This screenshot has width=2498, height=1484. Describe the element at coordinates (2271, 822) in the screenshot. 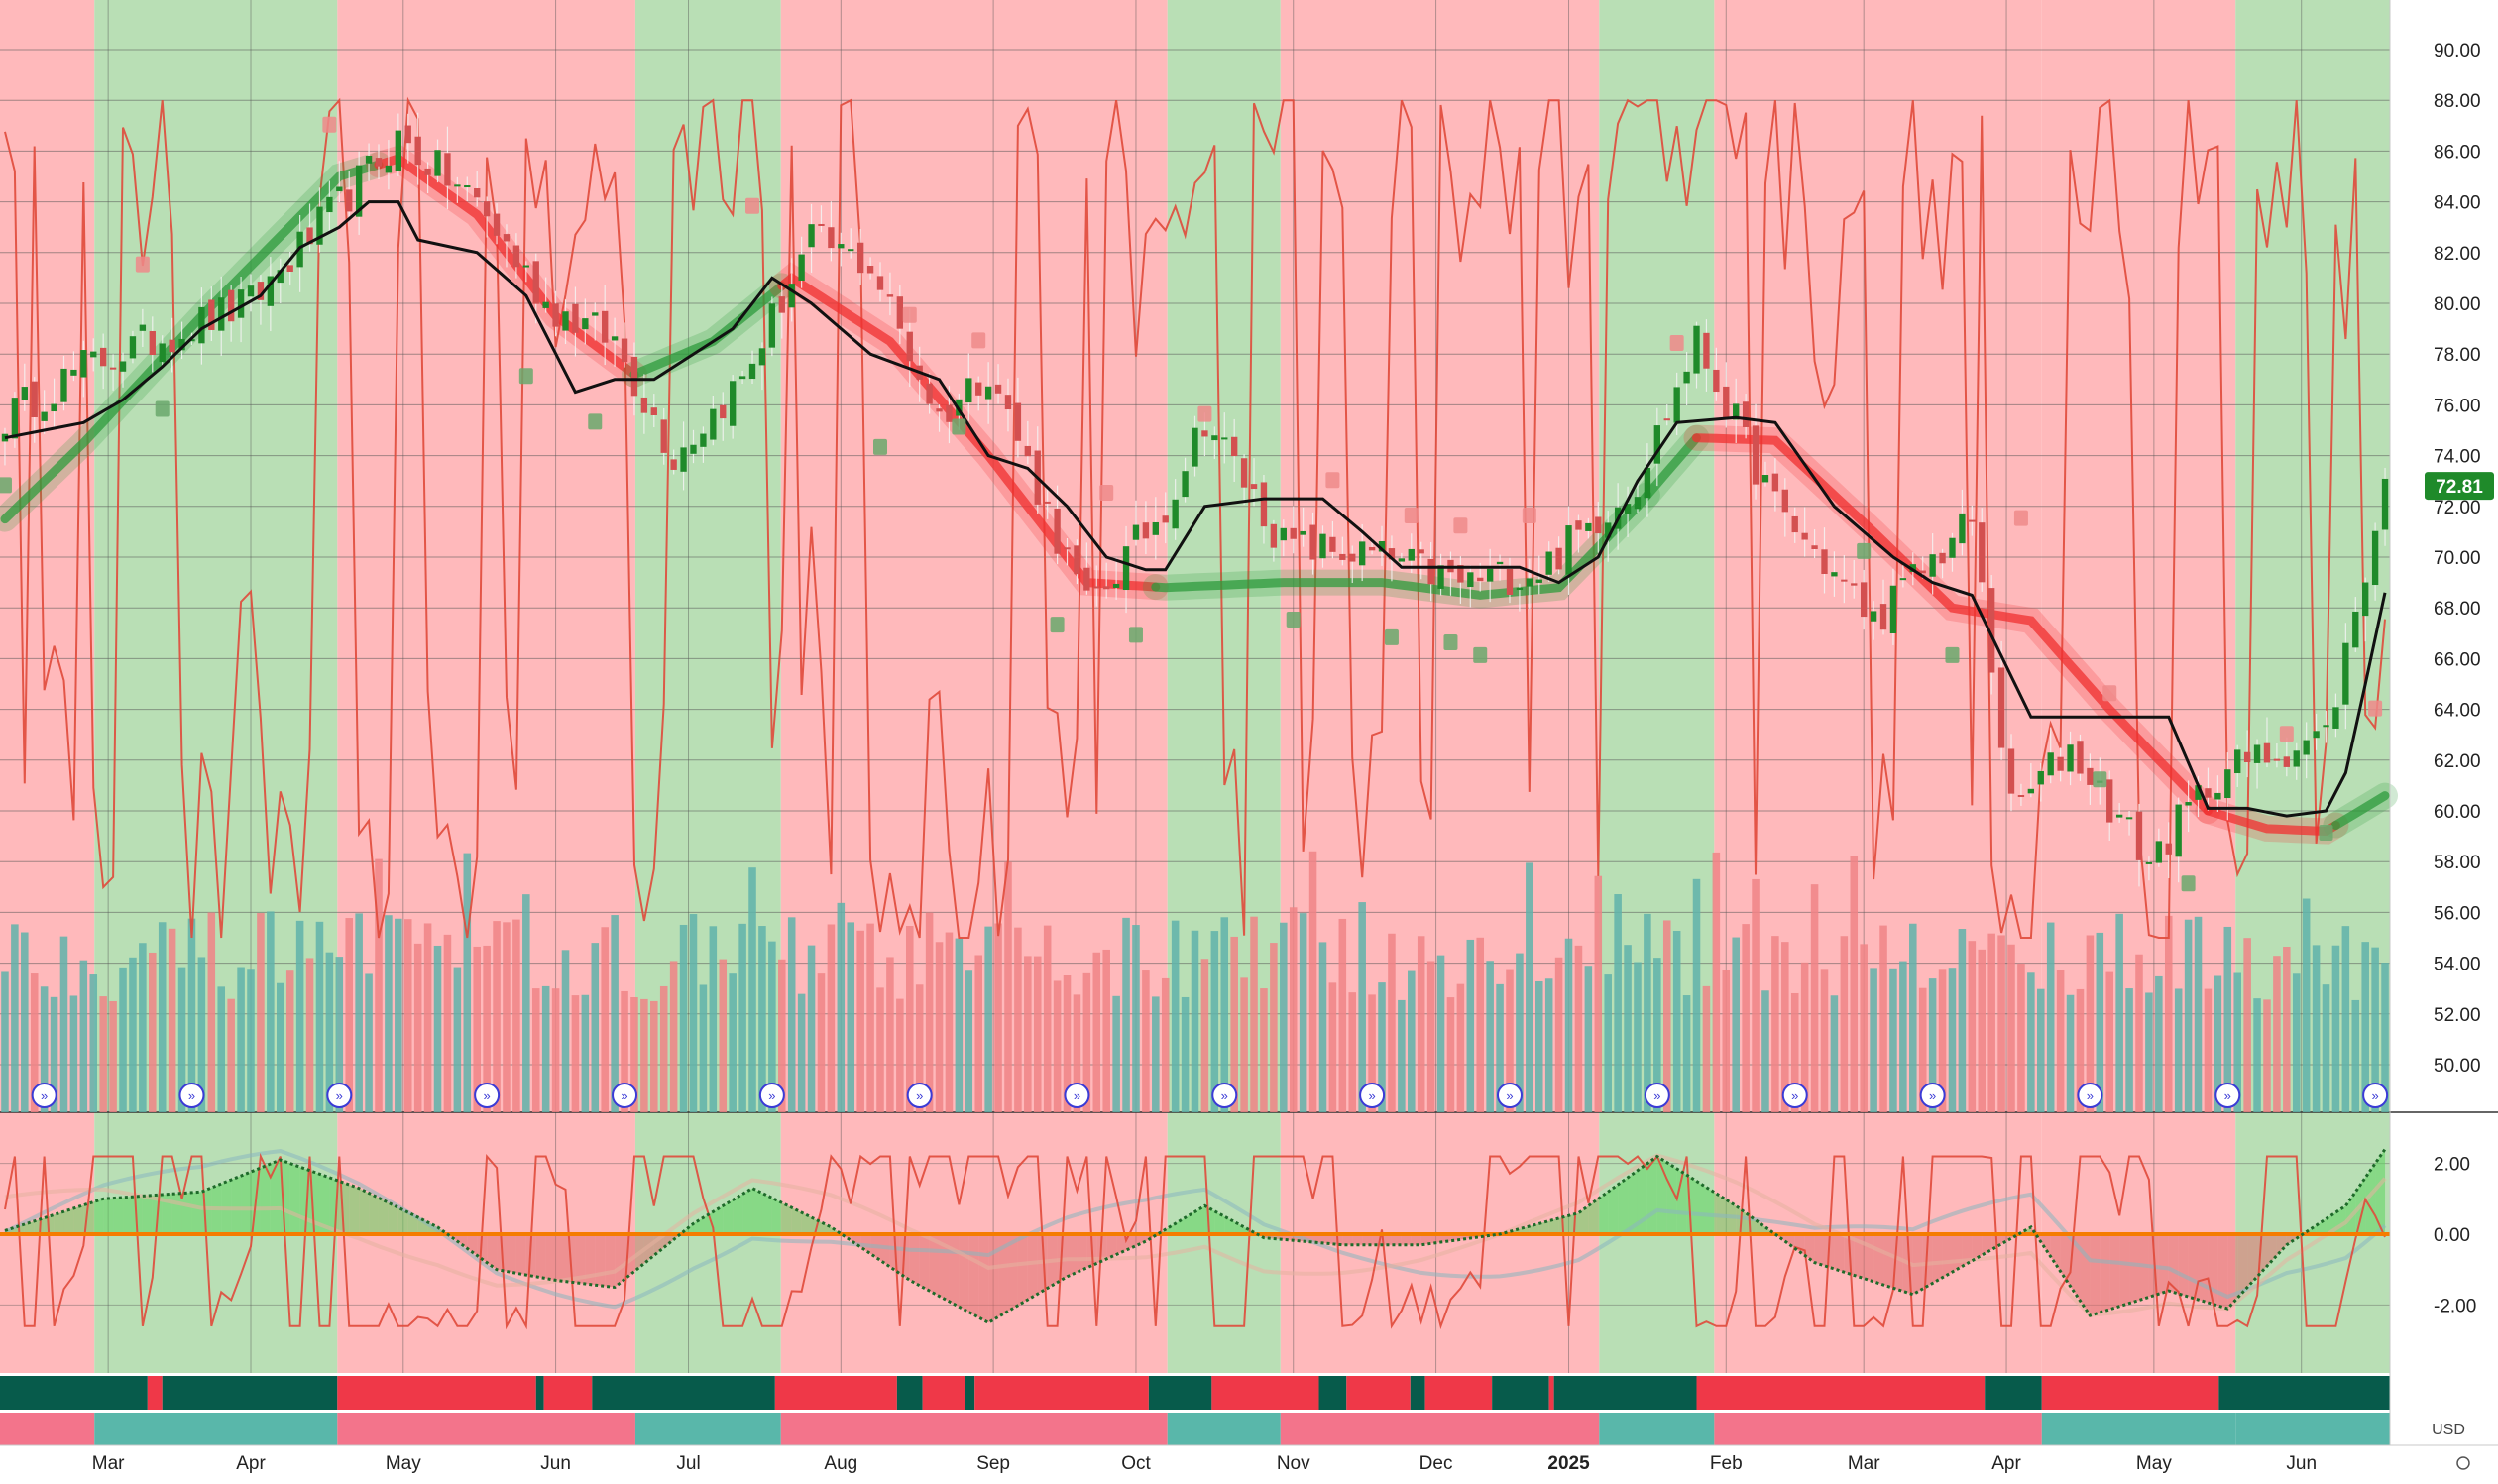

I see `ma-line-down` at that location.